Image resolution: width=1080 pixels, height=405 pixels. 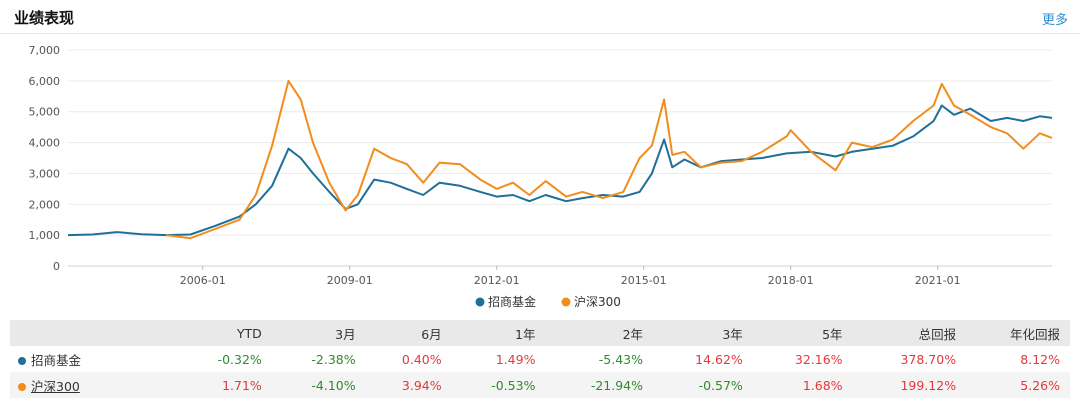 I want to click on returns-table-header-row: YTD 3月 6月 1年 2年 3年 5年 总回报 年化回报, so click(x=540, y=333).